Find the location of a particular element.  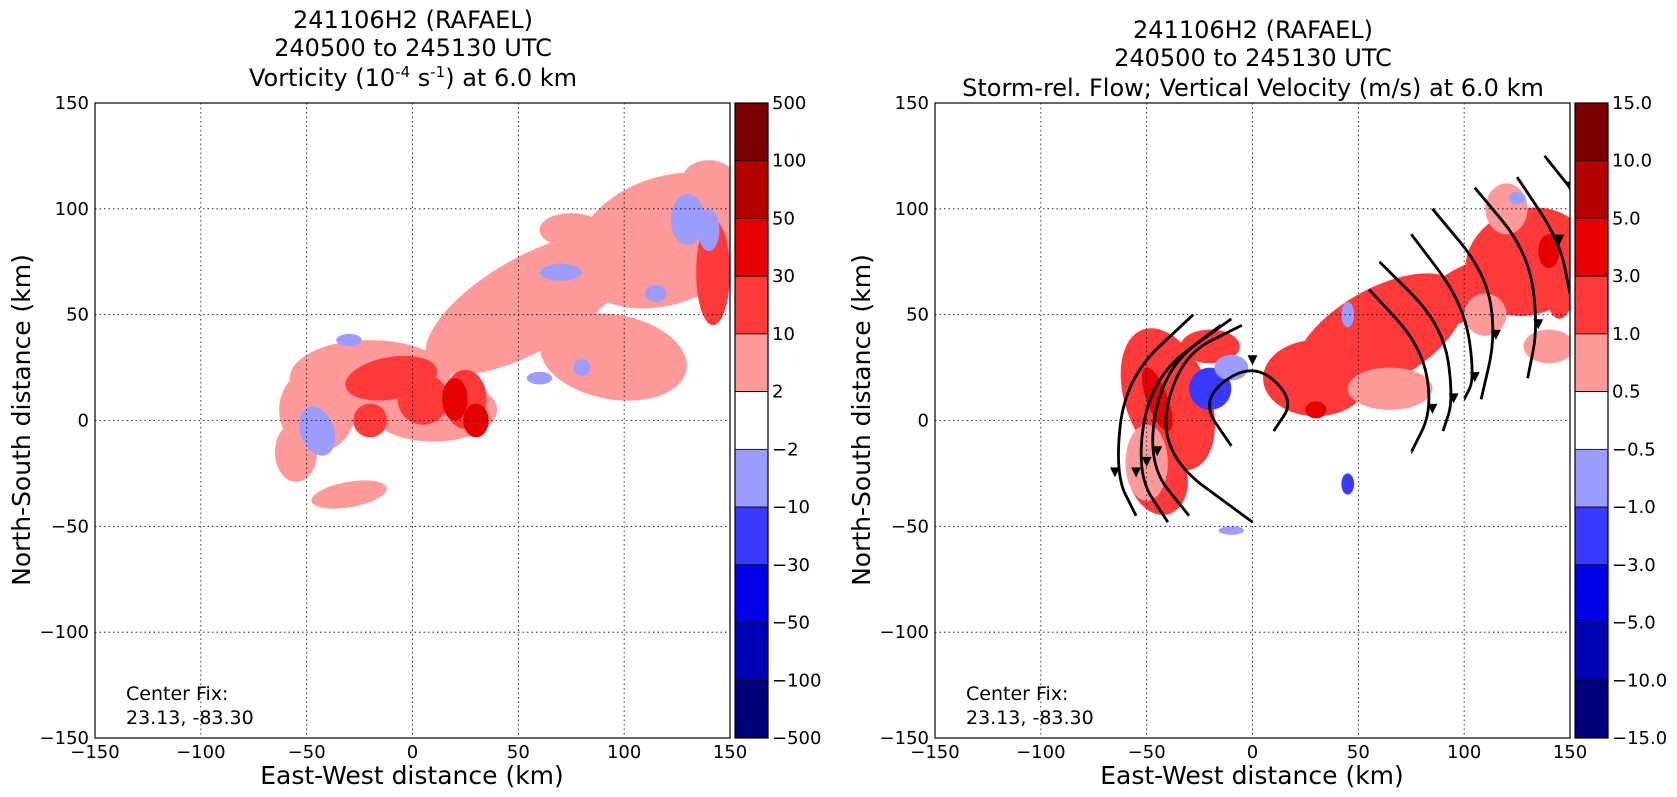

title-line-3-pre: Vorticity (10 is located at coordinates (322, 78).